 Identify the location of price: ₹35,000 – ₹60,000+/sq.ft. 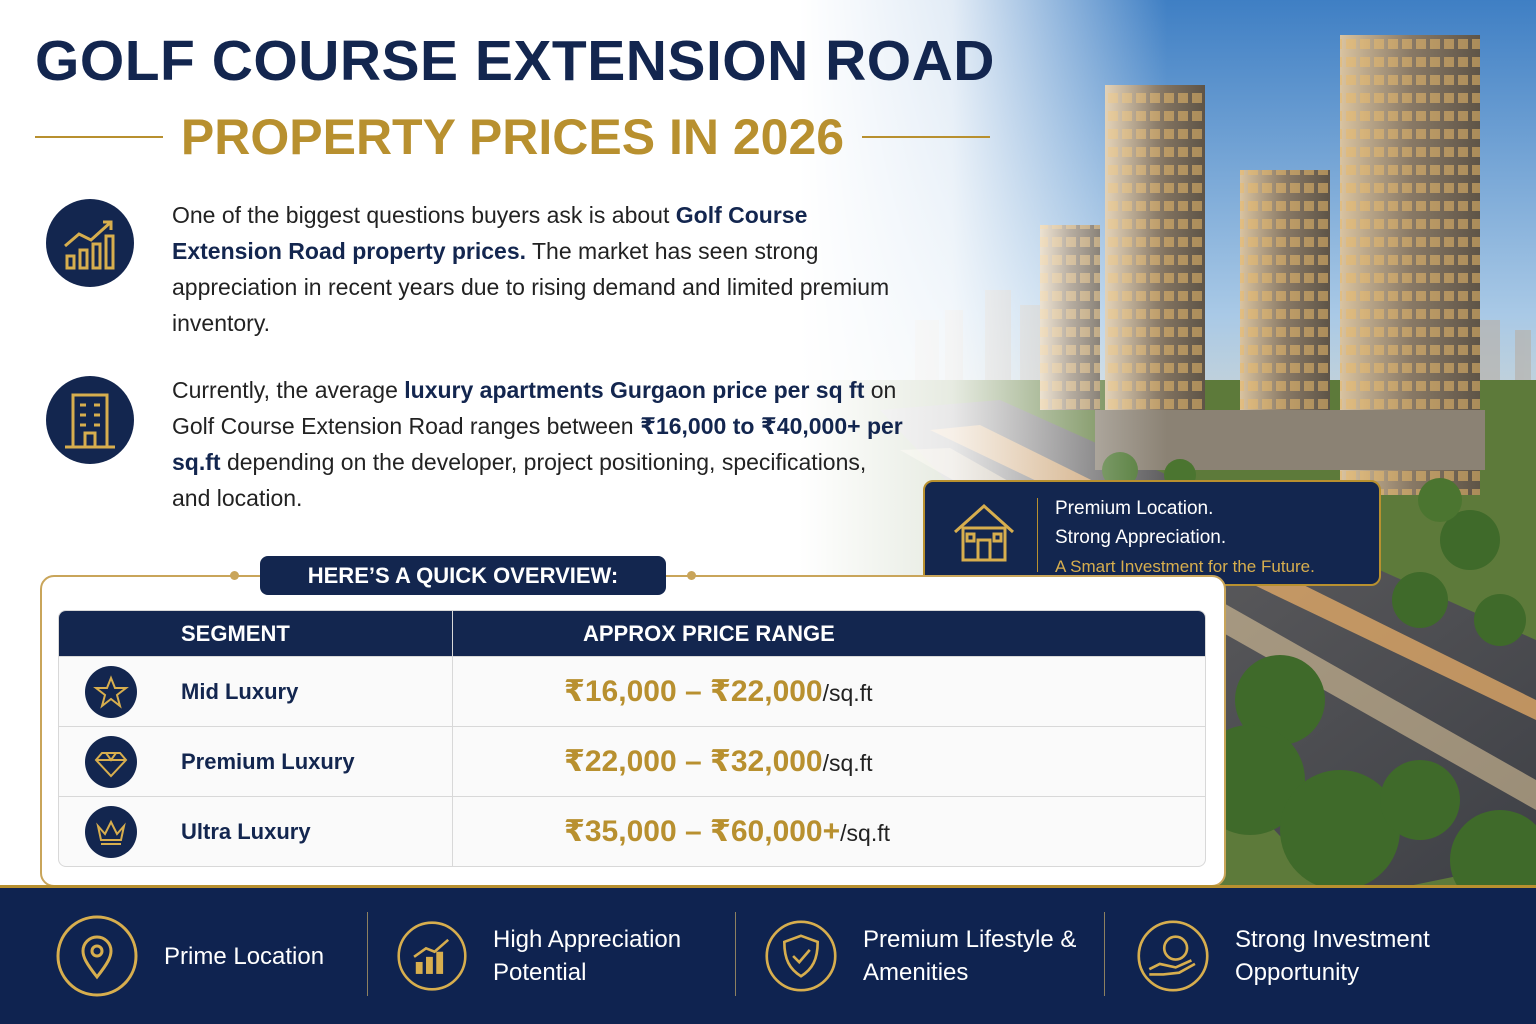
(727, 831).